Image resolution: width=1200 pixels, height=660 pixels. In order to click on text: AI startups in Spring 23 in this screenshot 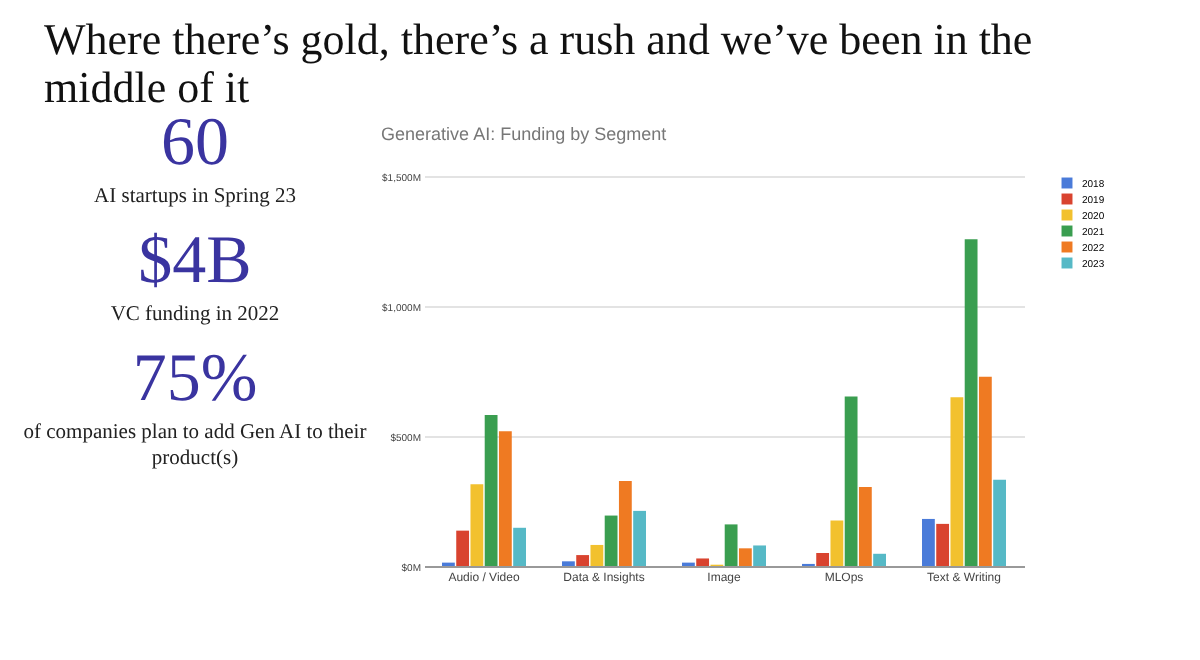, I will do `click(195, 197)`.